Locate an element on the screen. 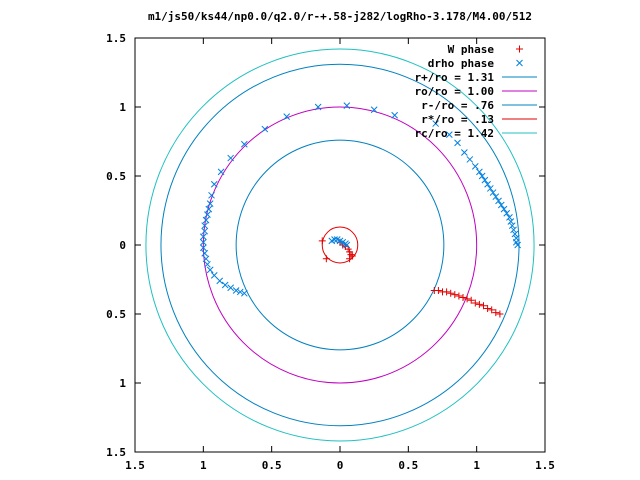  x-tick-label: 0 is located at coordinates (340, 465).